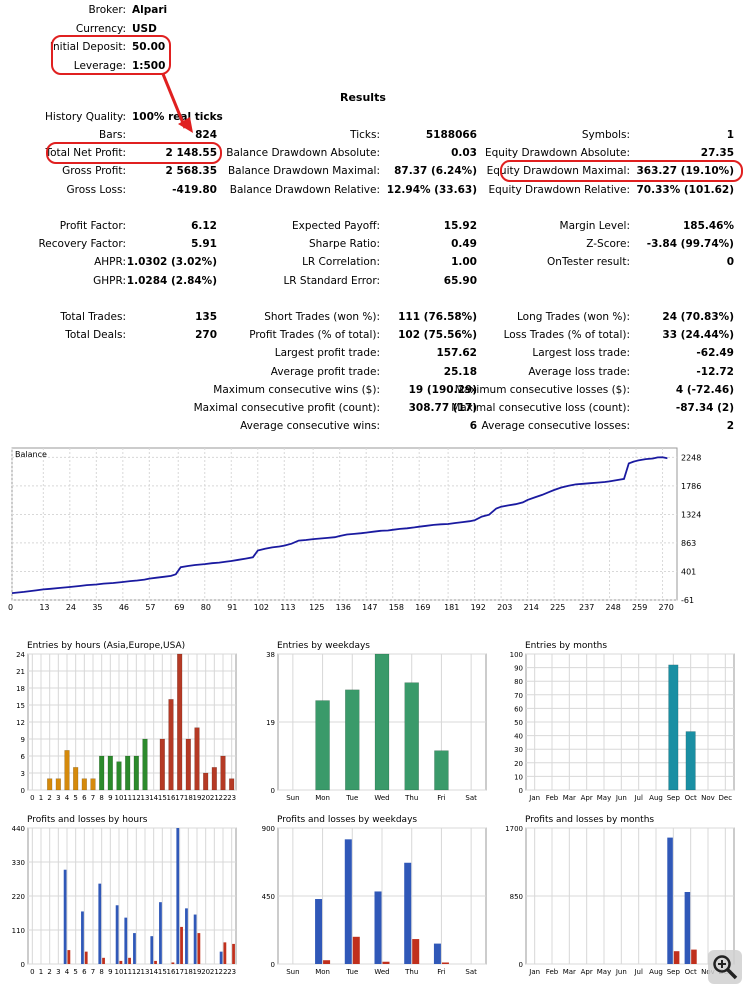 The height and width of the screenshot is (991, 750). Describe the element at coordinates (339, 525) in the screenshot. I see `balance-line` at that location.